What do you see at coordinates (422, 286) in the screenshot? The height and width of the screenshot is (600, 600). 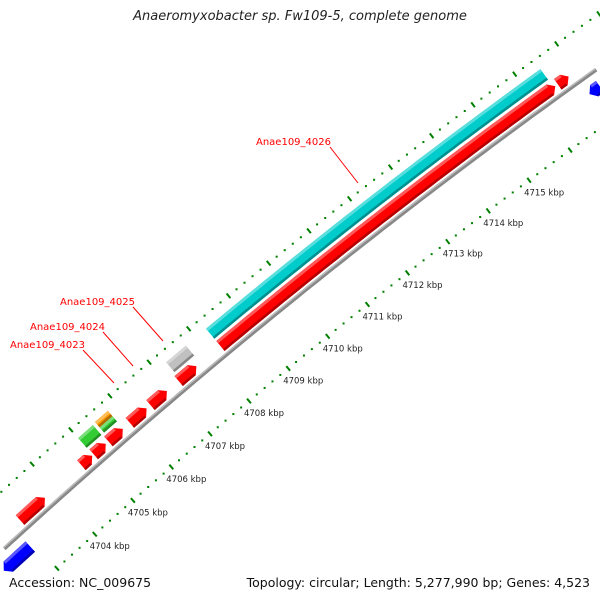 I see `scale-label: 4712 kbp` at bounding box center [422, 286].